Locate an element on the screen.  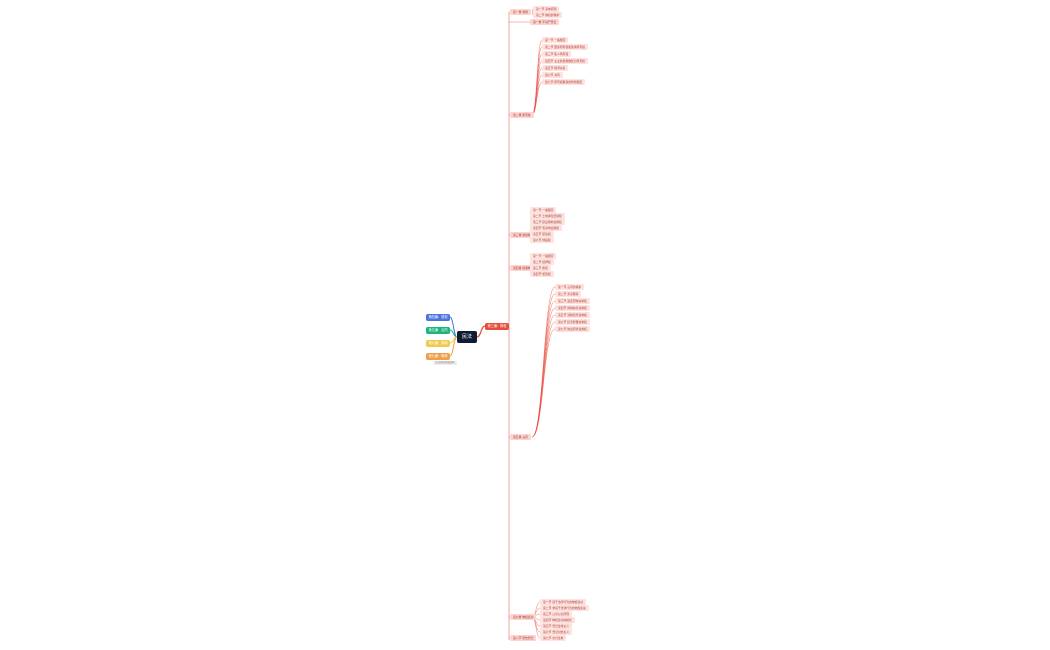
section-node: 第七节 恢复原状请求权 is located at coordinates (572, 329).